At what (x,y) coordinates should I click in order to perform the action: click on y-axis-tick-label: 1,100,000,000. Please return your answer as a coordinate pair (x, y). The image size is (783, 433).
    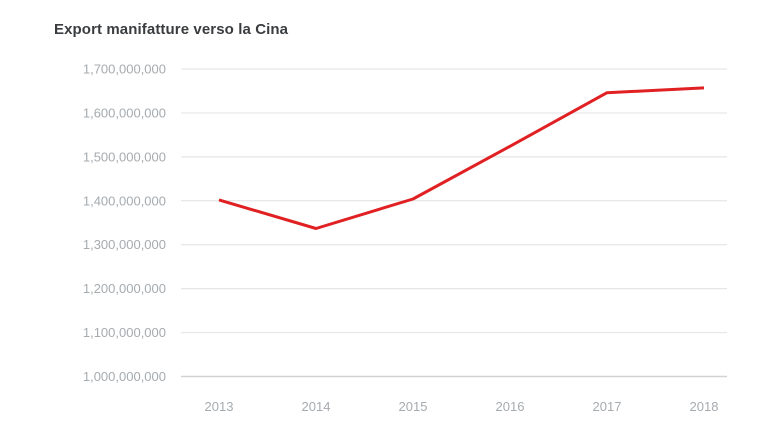
    Looking at the image, I should click on (124, 332).